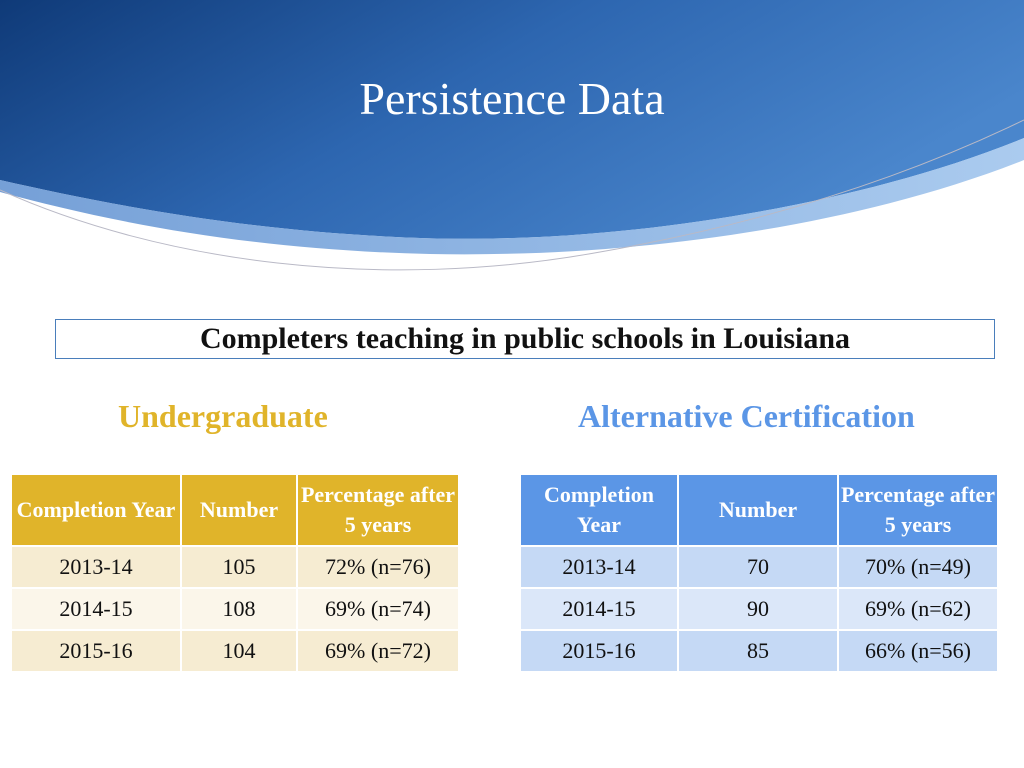  I want to click on table-row: 2015-16 85 66% (n=56), so click(759, 651).